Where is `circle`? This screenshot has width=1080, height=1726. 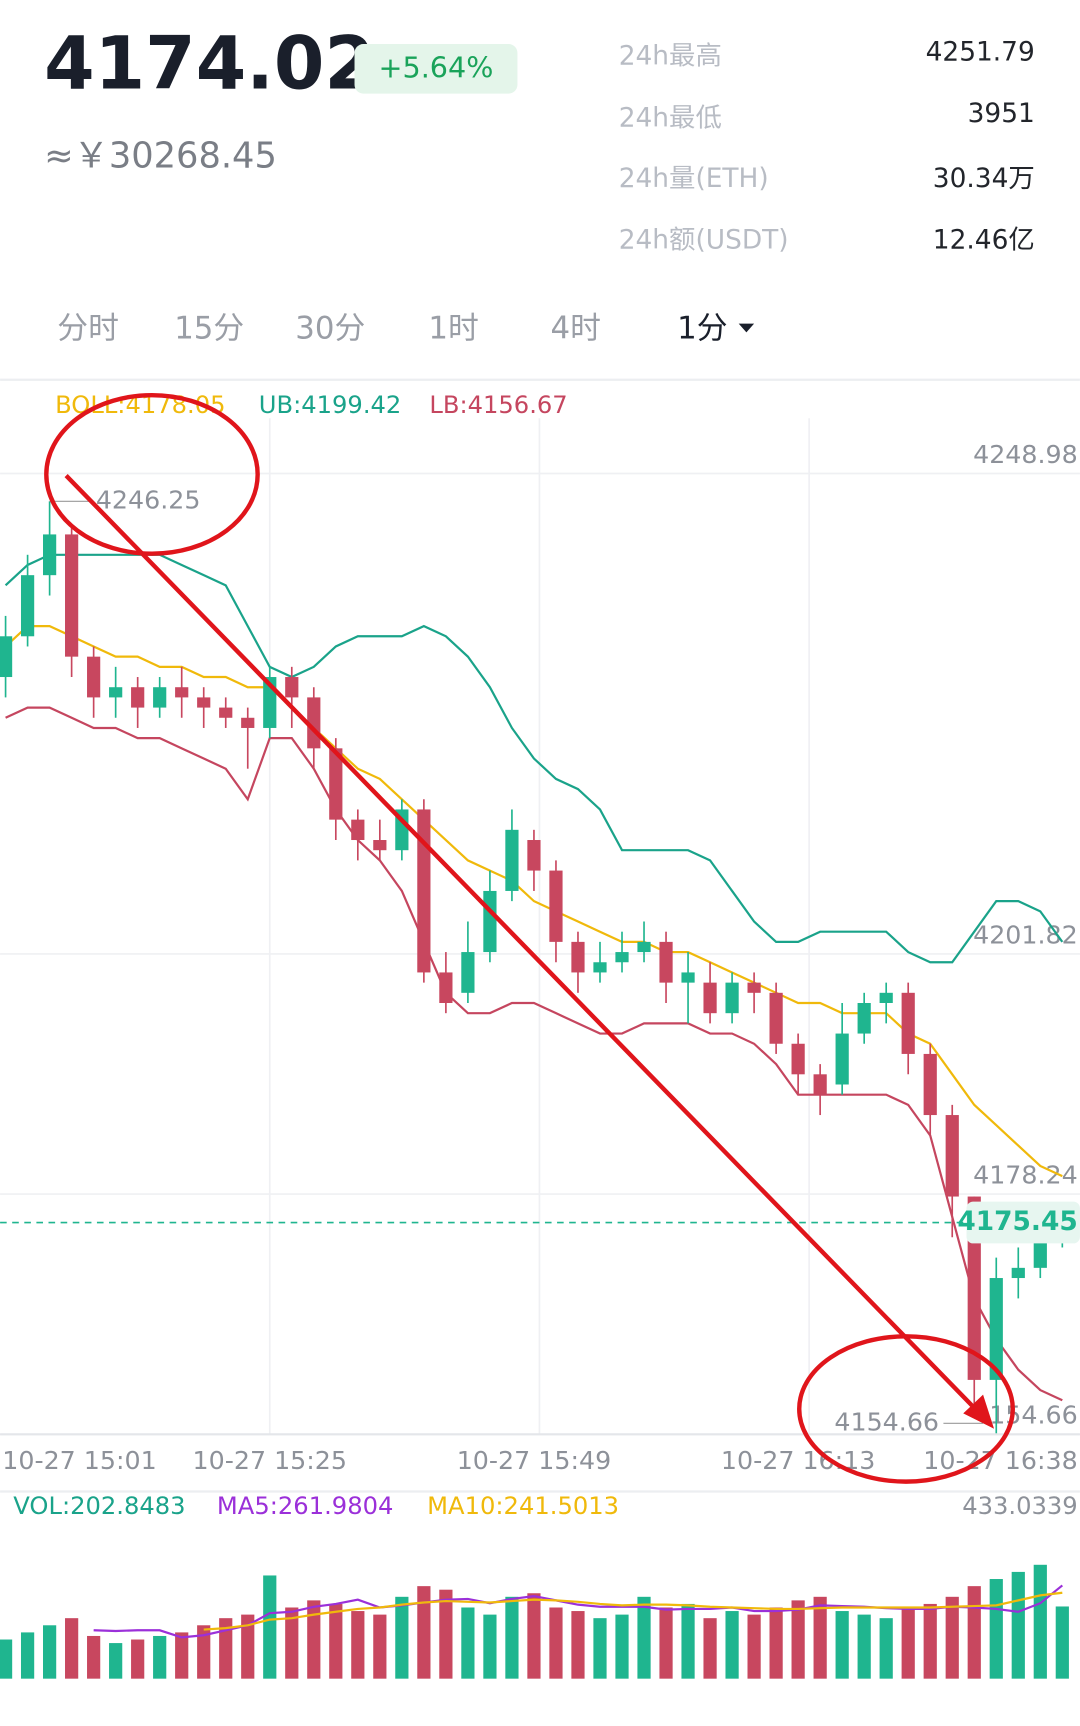 circle is located at coordinates (152, 474).